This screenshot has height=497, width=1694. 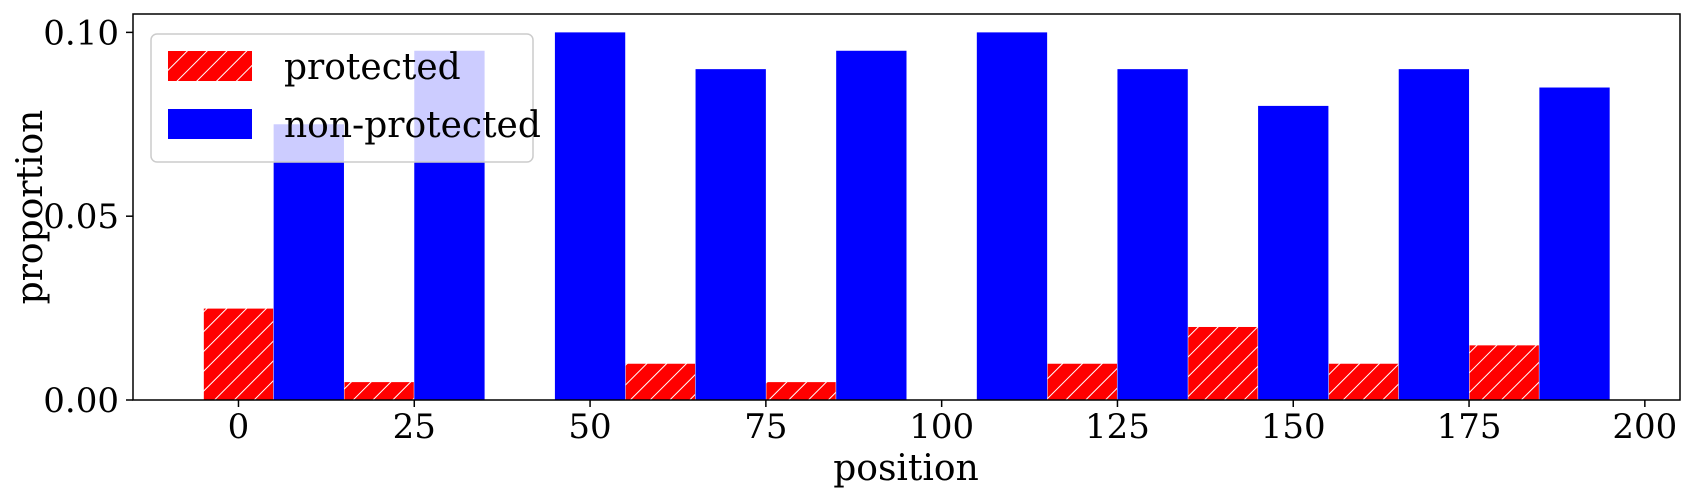 What do you see at coordinates (765, 427) in the screenshot?
I see `x-tick-label-3: 75` at bounding box center [765, 427].